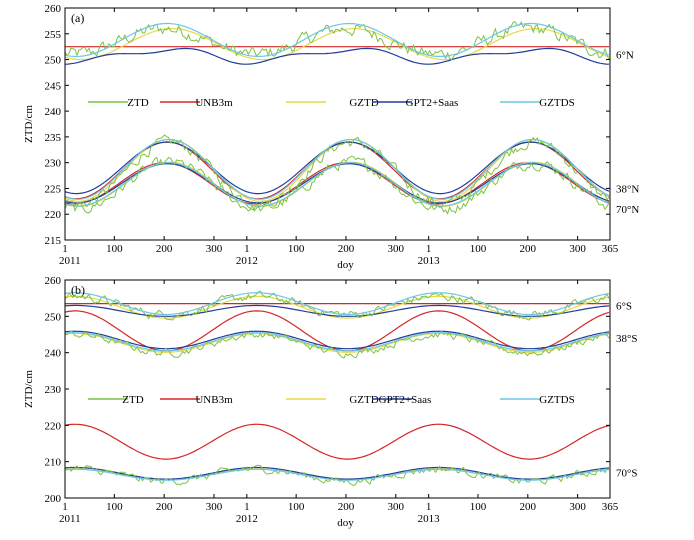 The height and width of the screenshot is (540, 694). I want to click on series-line-ztd-70s, so click(337, 475).